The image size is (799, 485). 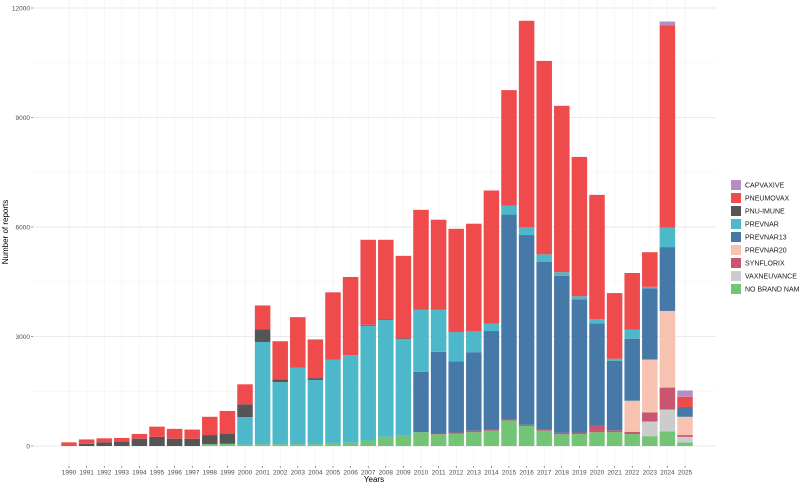 What do you see at coordinates (685, 393) in the screenshot?
I see `bar-segment-capvaxive-2025` at bounding box center [685, 393].